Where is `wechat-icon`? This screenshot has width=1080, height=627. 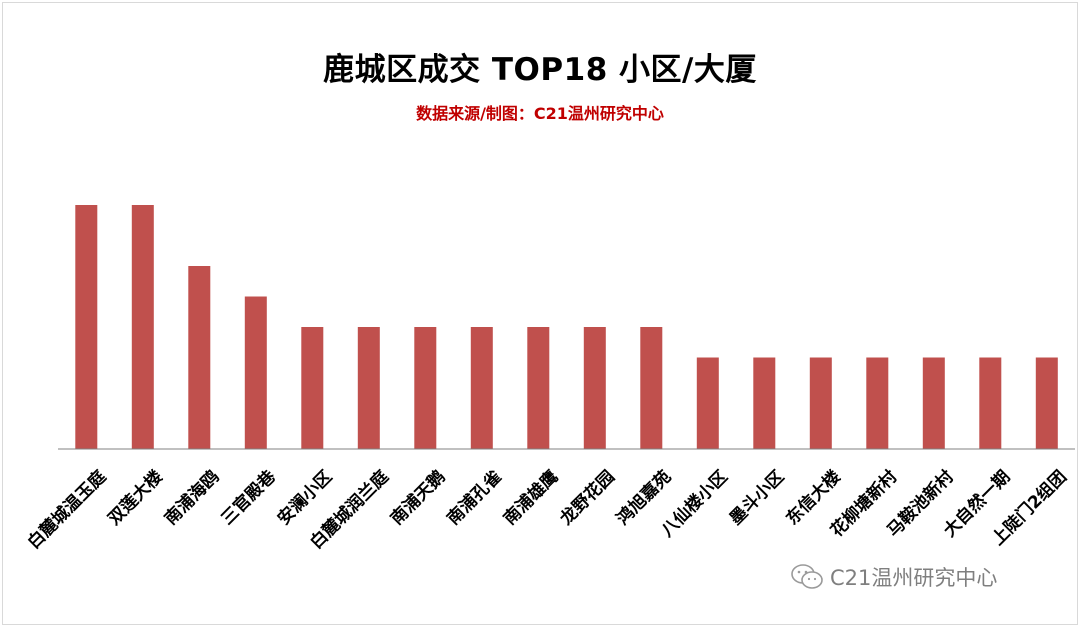 wechat-icon is located at coordinates (807, 576).